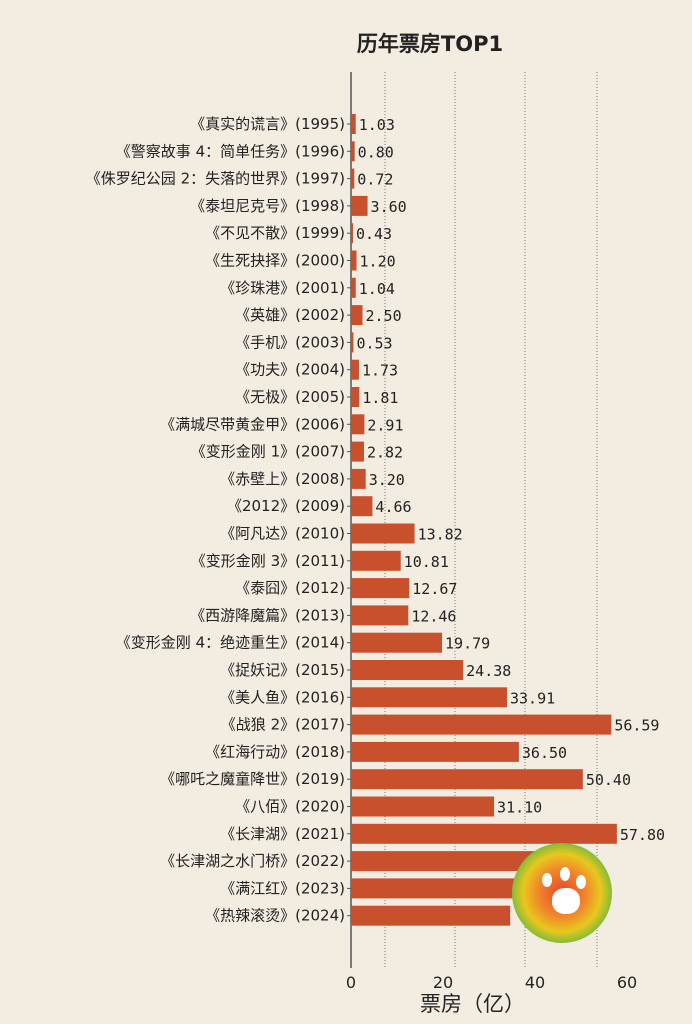 This screenshot has height=1024, width=692. I want to click on category-label: 《泰坦尼克号》(1998), so click(267, 206).